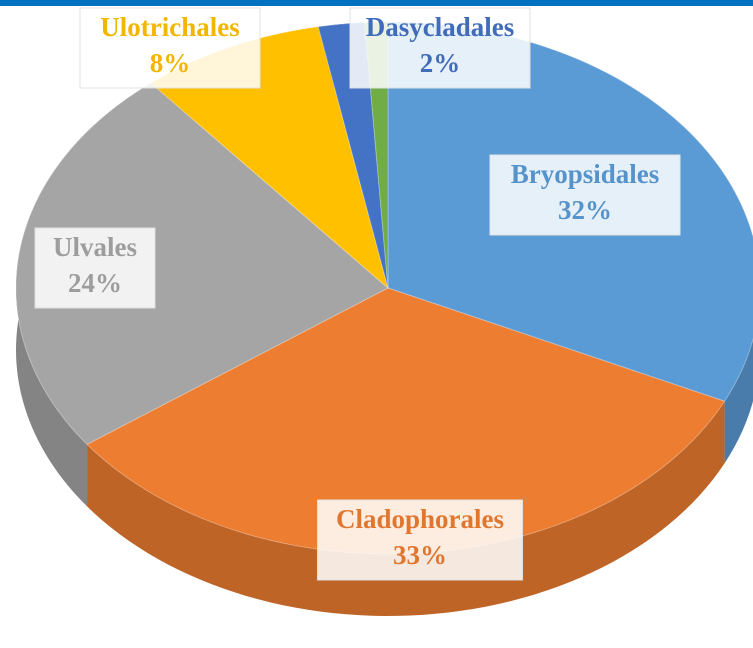 This screenshot has width=753, height=648. What do you see at coordinates (95, 283) in the screenshot?
I see `label-value: 24%` at bounding box center [95, 283].